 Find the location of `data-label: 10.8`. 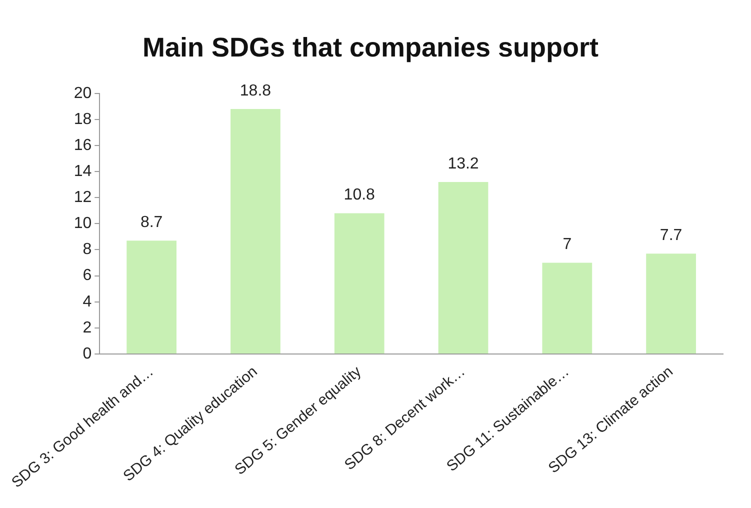

data-label: 10.8 is located at coordinates (360, 195).